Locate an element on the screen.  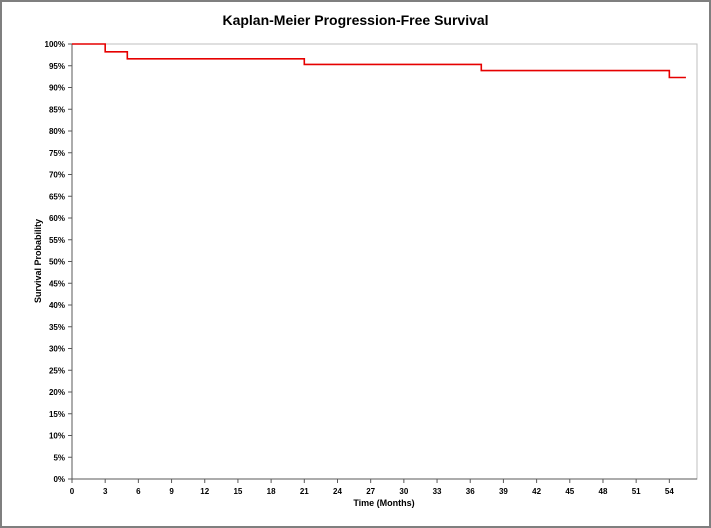
y-tick-label: 95% is located at coordinates (57, 66).